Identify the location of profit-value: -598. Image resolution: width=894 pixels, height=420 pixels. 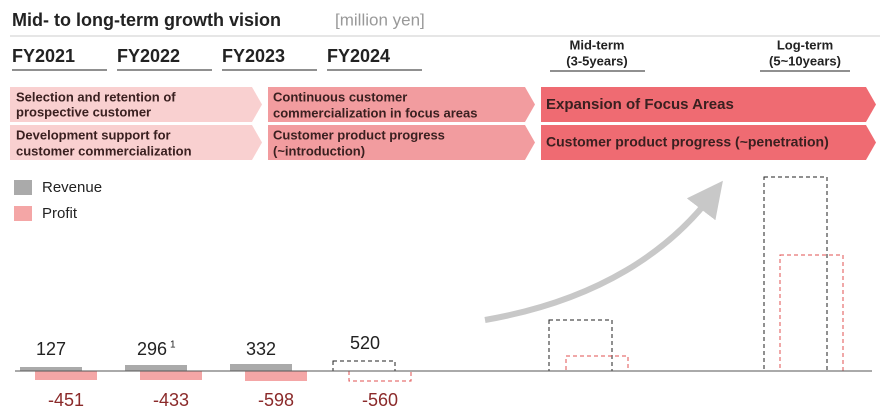
(276, 400).